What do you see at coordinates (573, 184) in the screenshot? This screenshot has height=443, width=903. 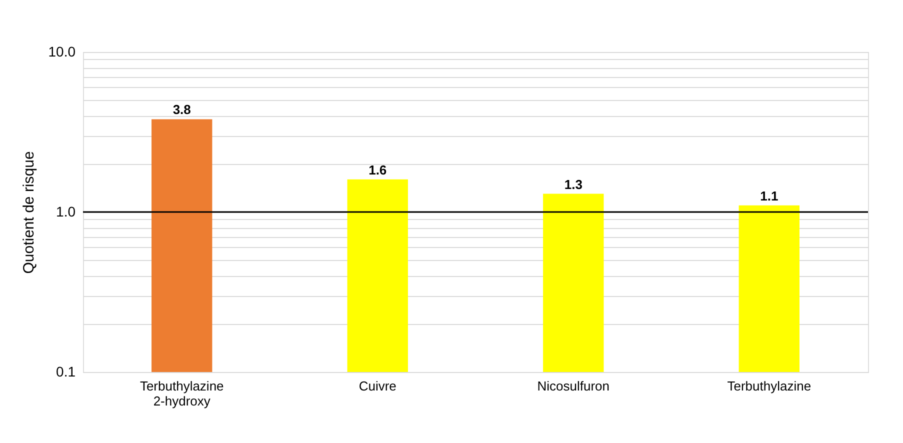 I see `data-label: 1.3` at bounding box center [573, 184].